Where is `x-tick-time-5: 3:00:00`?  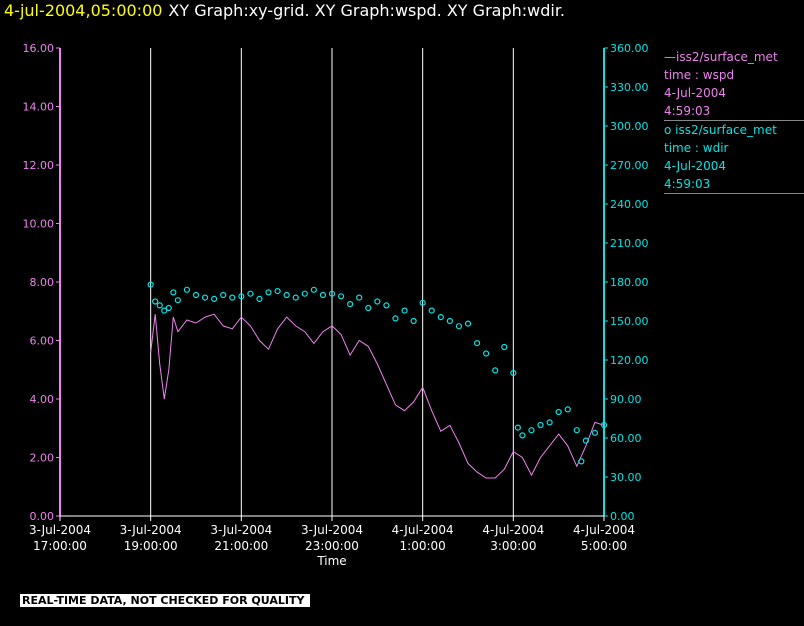 x-tick-time-5: 3:00:00 is located at coordinates (513, 546).